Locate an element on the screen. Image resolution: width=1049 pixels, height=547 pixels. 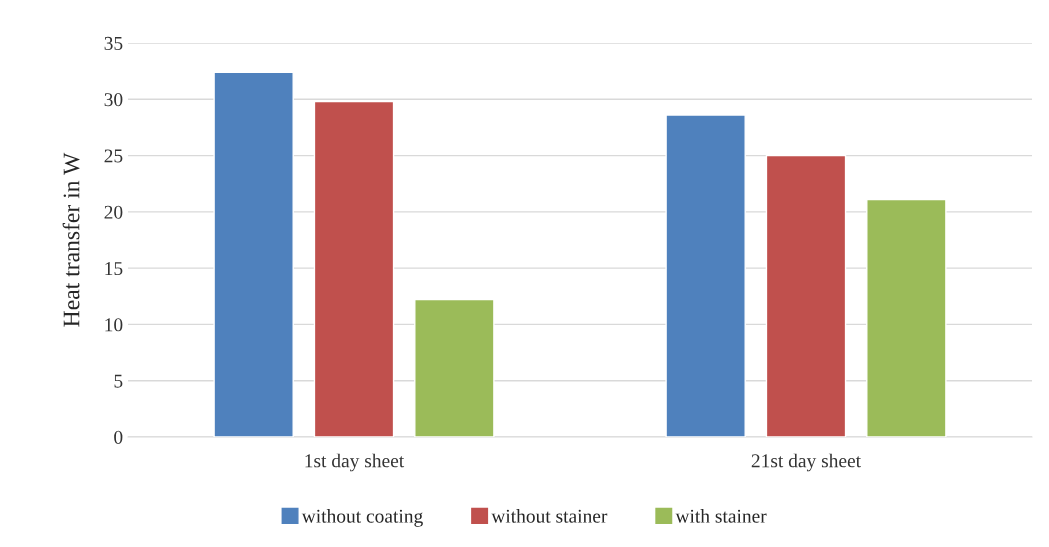
legend-label: with stainer is located at coordinates (721, 516).